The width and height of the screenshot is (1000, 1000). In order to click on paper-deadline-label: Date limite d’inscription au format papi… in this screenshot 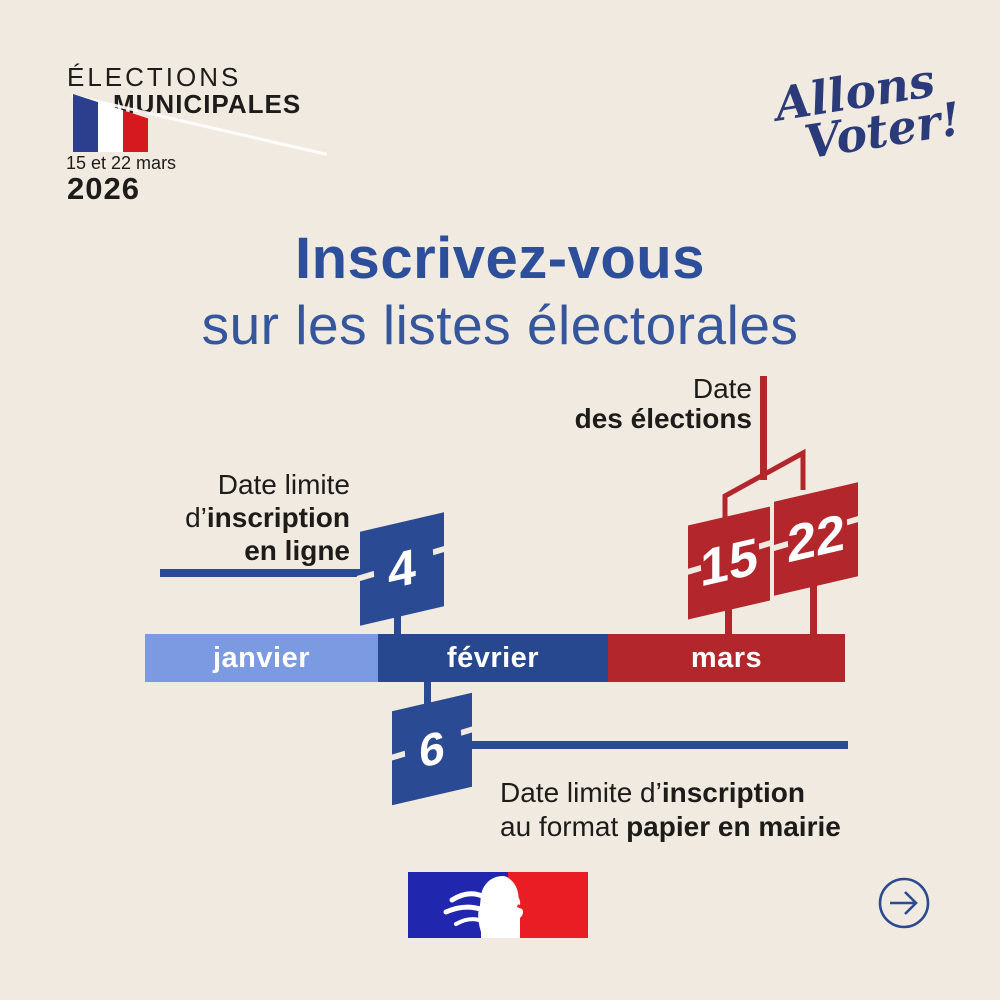, I will do `click(710, 810)`.